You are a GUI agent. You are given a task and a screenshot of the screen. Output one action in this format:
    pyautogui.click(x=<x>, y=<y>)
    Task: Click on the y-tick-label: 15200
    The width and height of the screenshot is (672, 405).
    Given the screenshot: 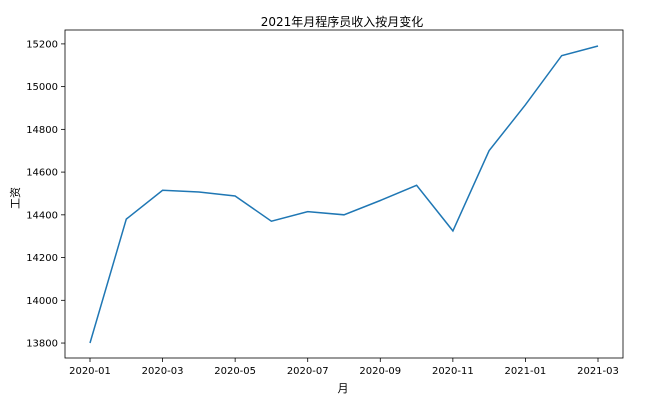 What is the action you would take?
    pyautogui.click(x=42, y=44)
    